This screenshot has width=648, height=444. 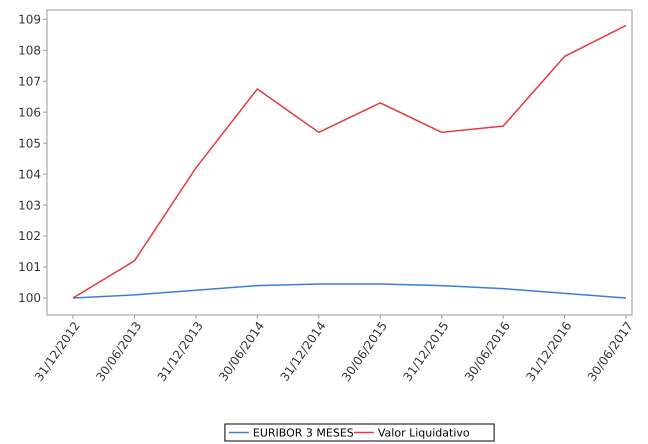 What do you see at coordinates (349, 291) in the screenshot?
I see `line-series` at bounding box center [349, 291].